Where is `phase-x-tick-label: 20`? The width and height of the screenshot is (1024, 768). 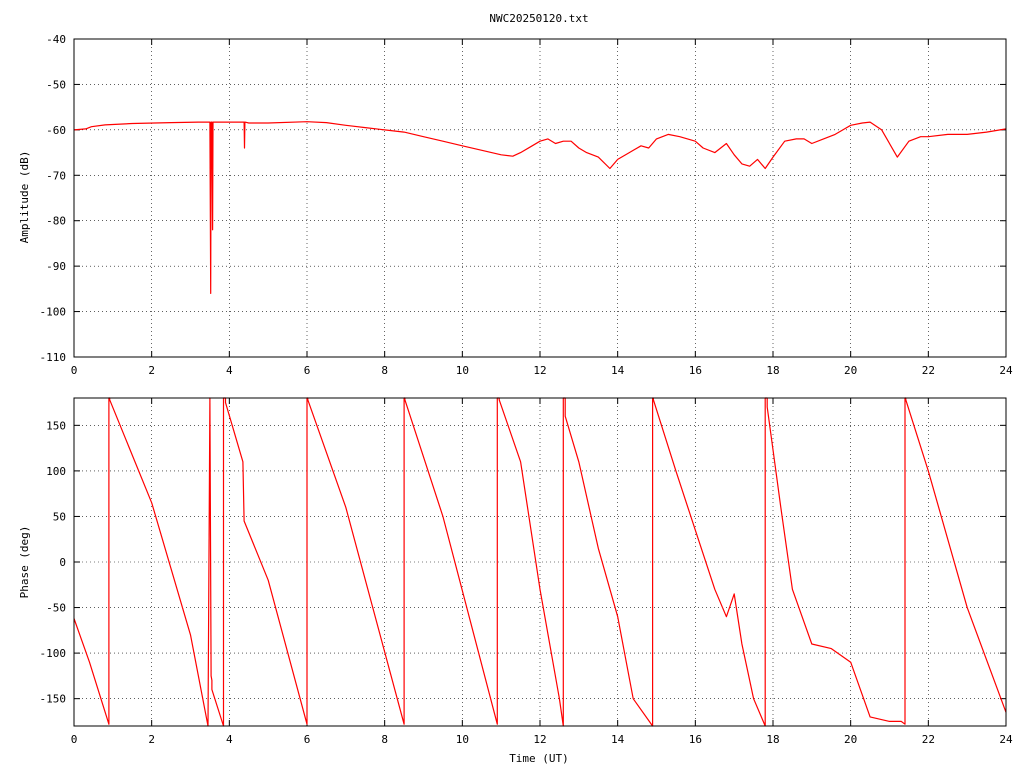
phase-x-tick-label: 20 is located at coordinates (850, 739).